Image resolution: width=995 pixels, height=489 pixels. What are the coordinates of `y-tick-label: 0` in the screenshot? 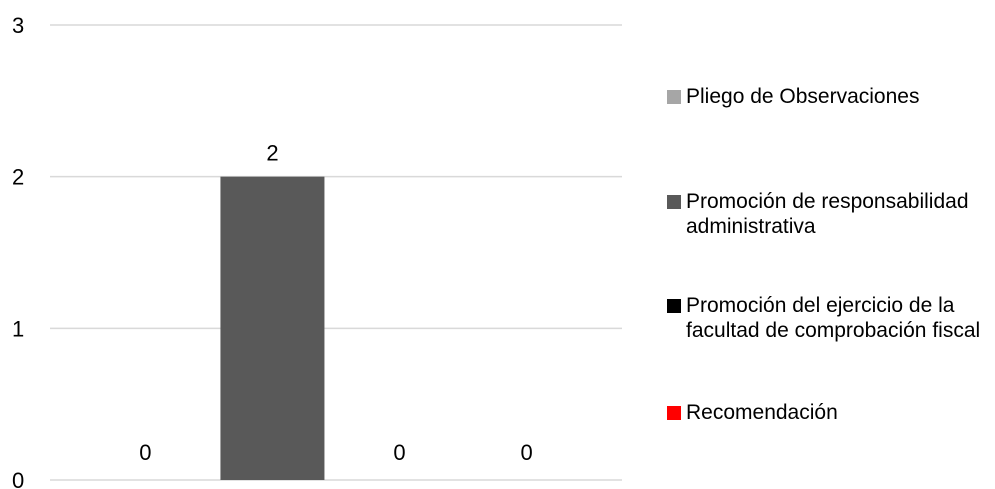 It's located at (18, 478).